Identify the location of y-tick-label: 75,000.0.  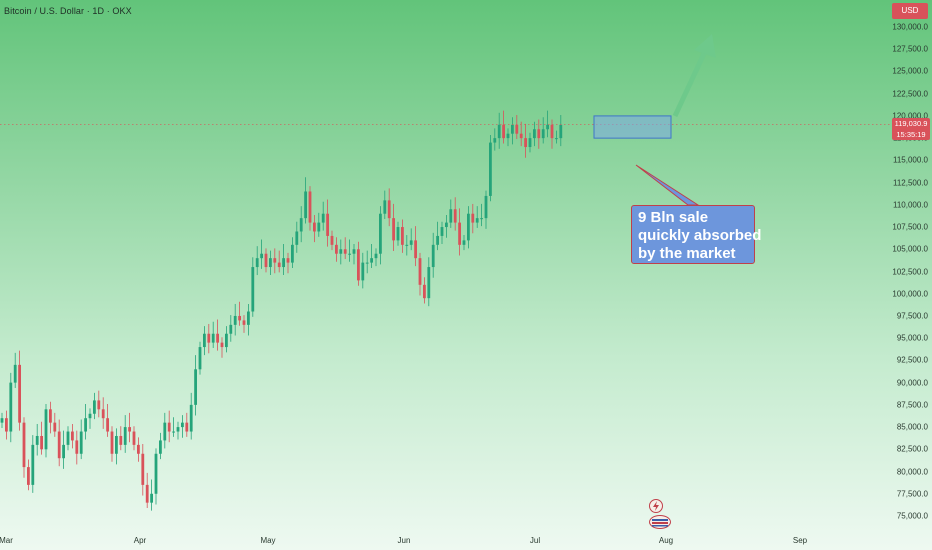
(912, 516).